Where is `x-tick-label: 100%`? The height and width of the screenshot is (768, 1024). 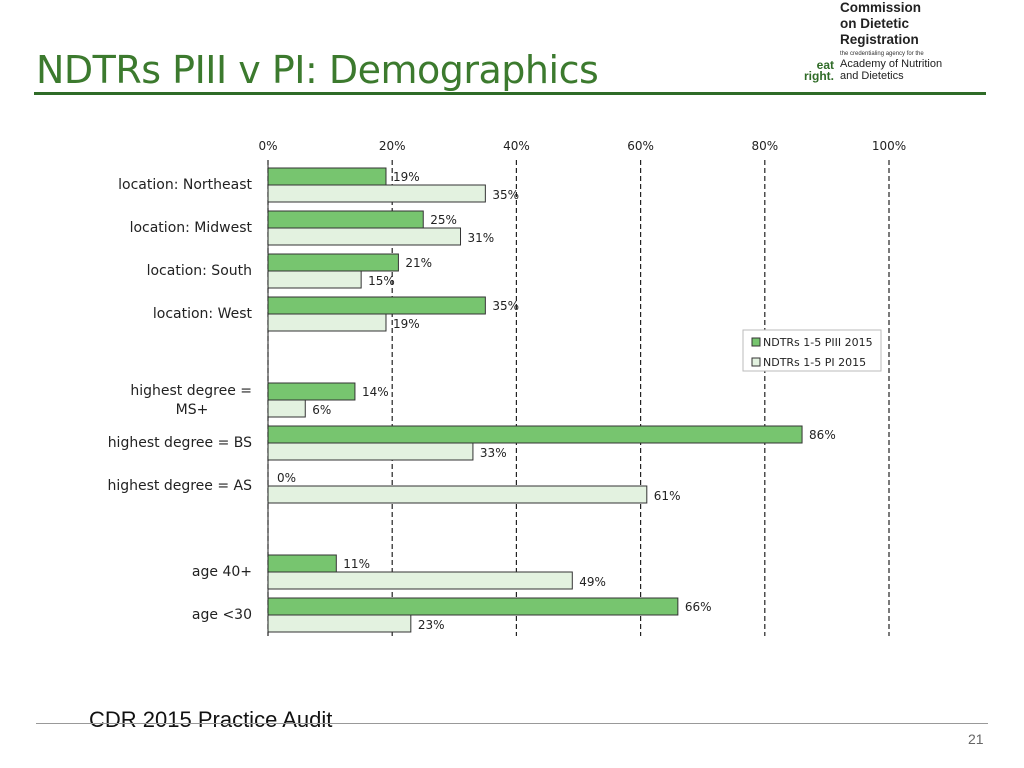 x-tick-label: 100% is located at coordinates (889, 146).